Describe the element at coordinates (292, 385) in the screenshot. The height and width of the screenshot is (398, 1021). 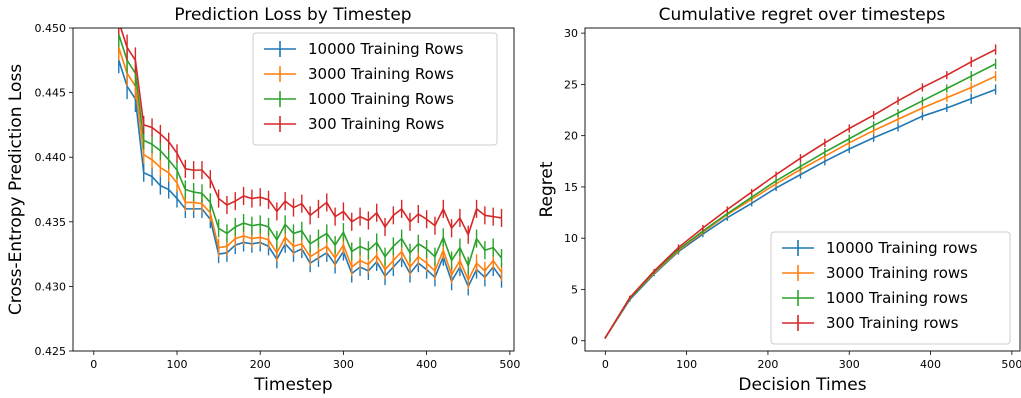
I see `x-axis-label: Timestep` at that location.